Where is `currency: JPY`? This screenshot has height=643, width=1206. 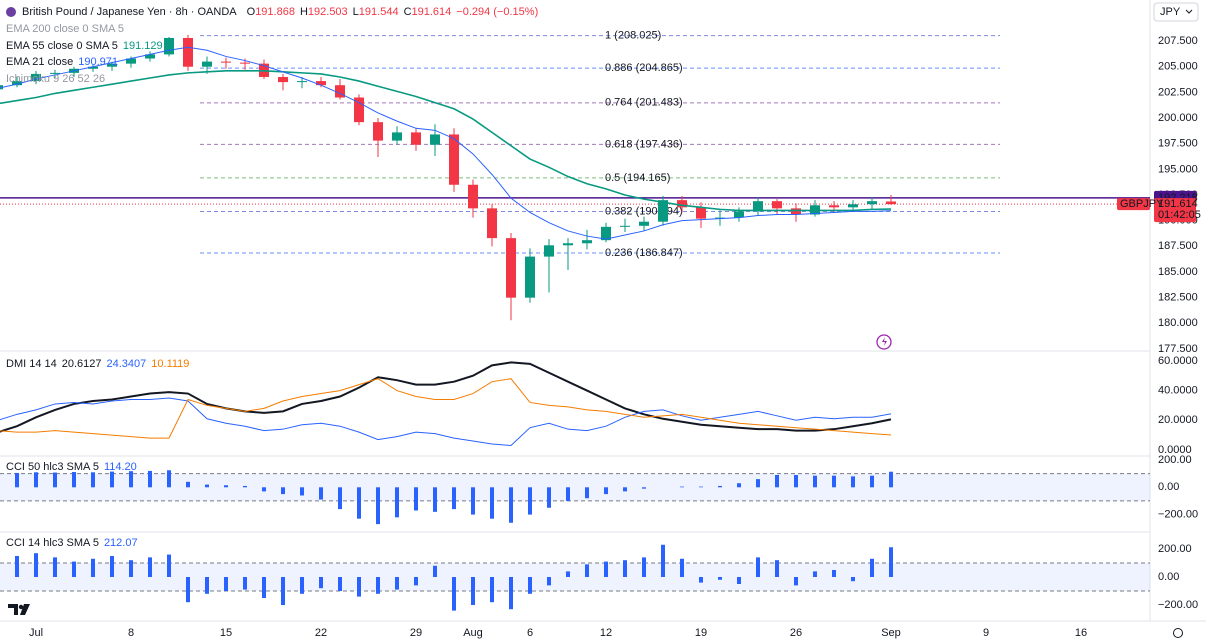
currency: JPY is located at coordinates (1170, 12).